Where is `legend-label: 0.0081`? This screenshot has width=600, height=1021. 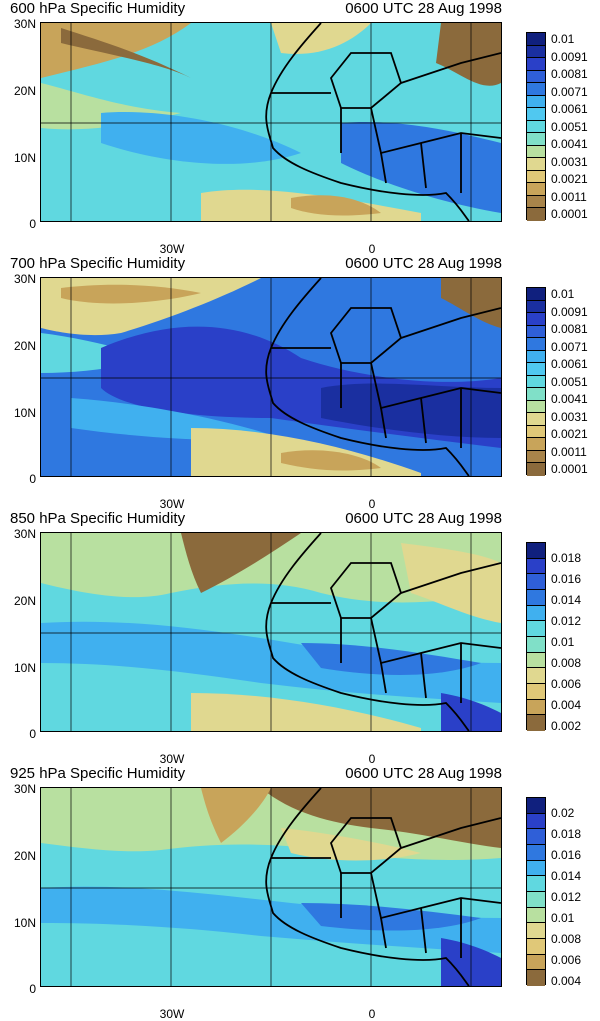
legend-label: 0.0081 is located at coordinates (569, 329).